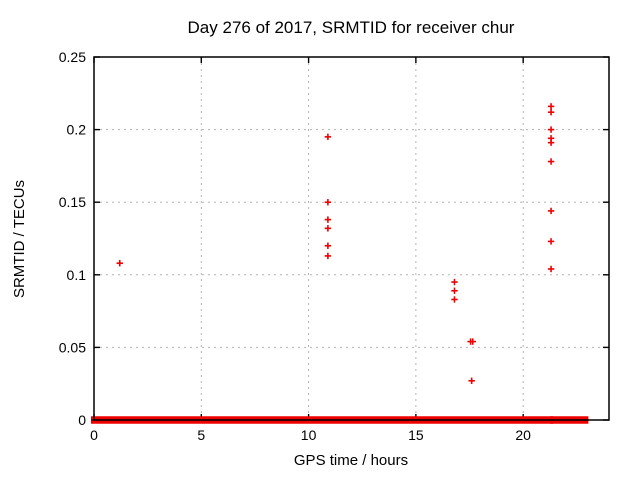  Describe the element at coordinates (523, 435) in the screenshot. I see `x-tick-label: 20` at that location.